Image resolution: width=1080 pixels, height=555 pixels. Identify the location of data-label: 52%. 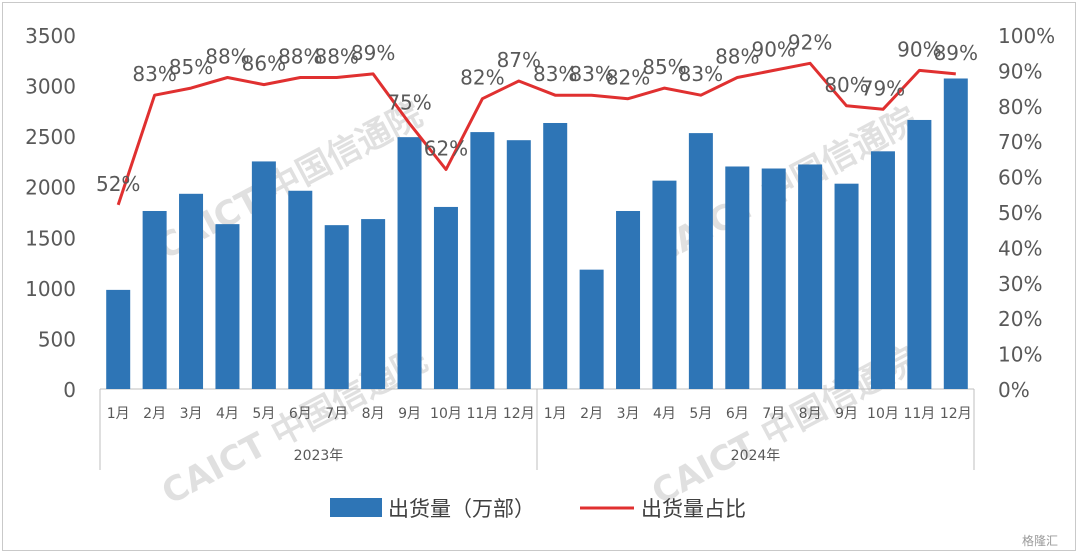
(118, 184).